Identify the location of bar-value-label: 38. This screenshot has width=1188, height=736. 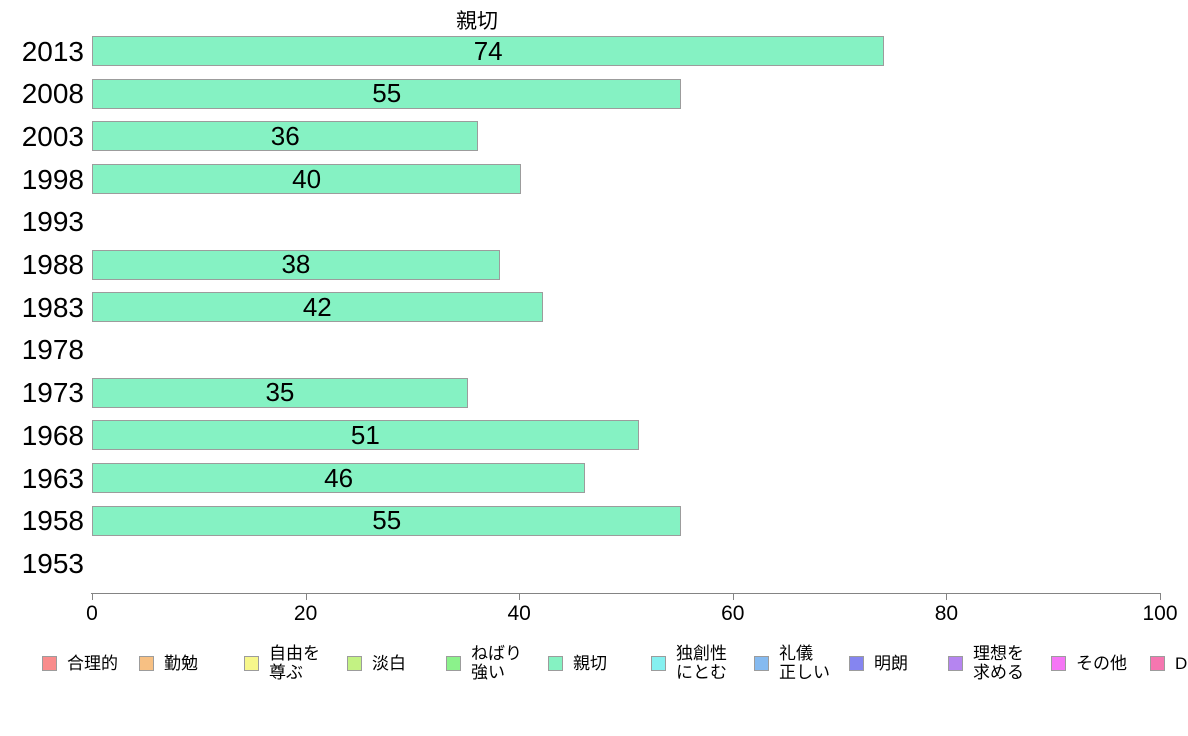
(296, 264).